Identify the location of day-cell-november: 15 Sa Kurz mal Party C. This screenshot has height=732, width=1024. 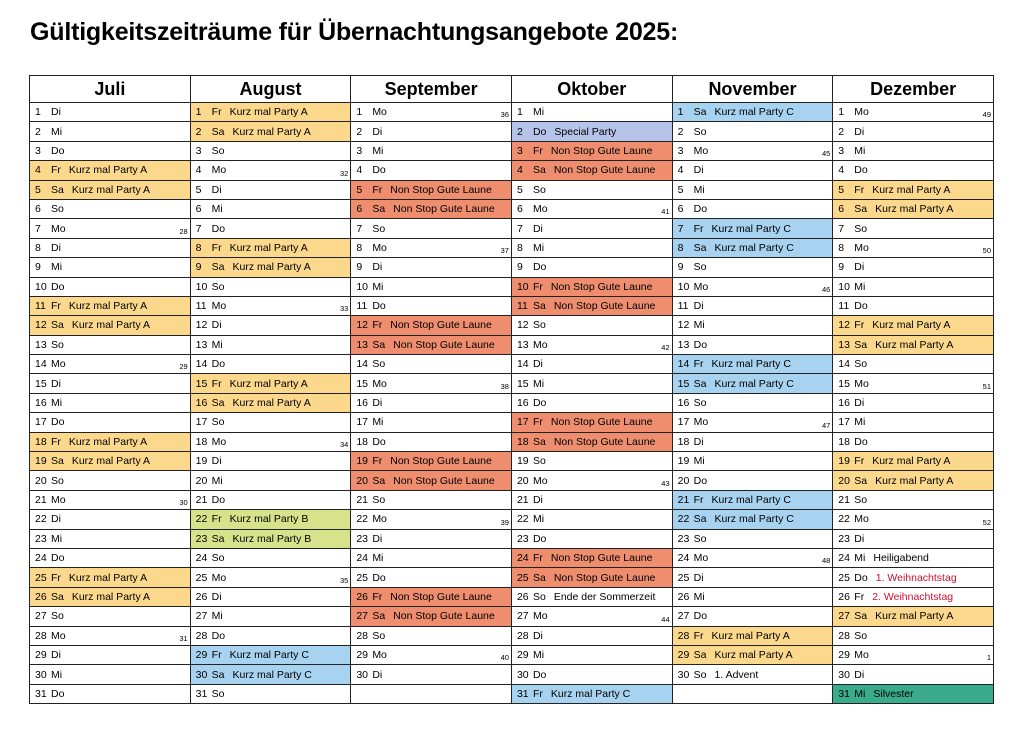
(752, 383).